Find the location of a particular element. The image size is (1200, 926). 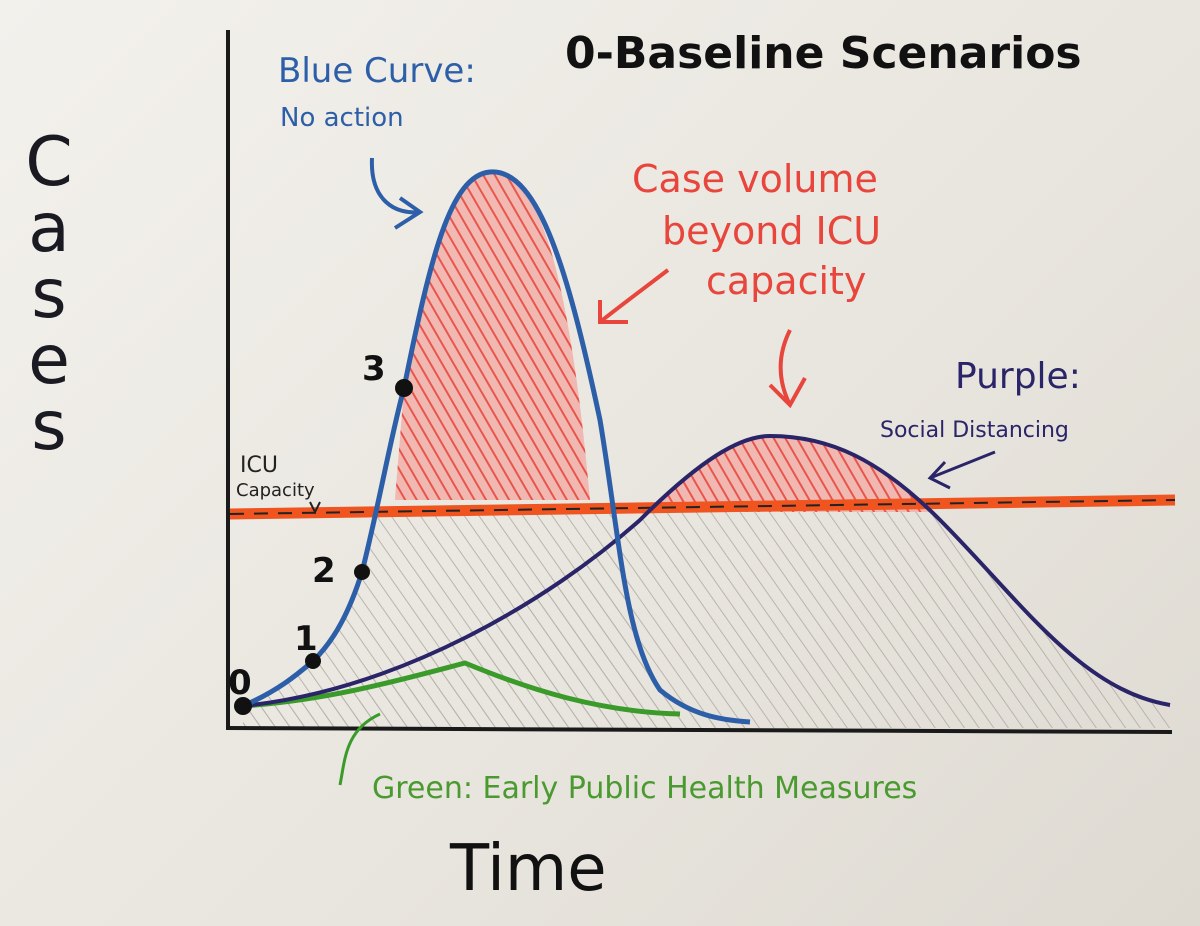

x-axis is located at coordinates (699, 730).